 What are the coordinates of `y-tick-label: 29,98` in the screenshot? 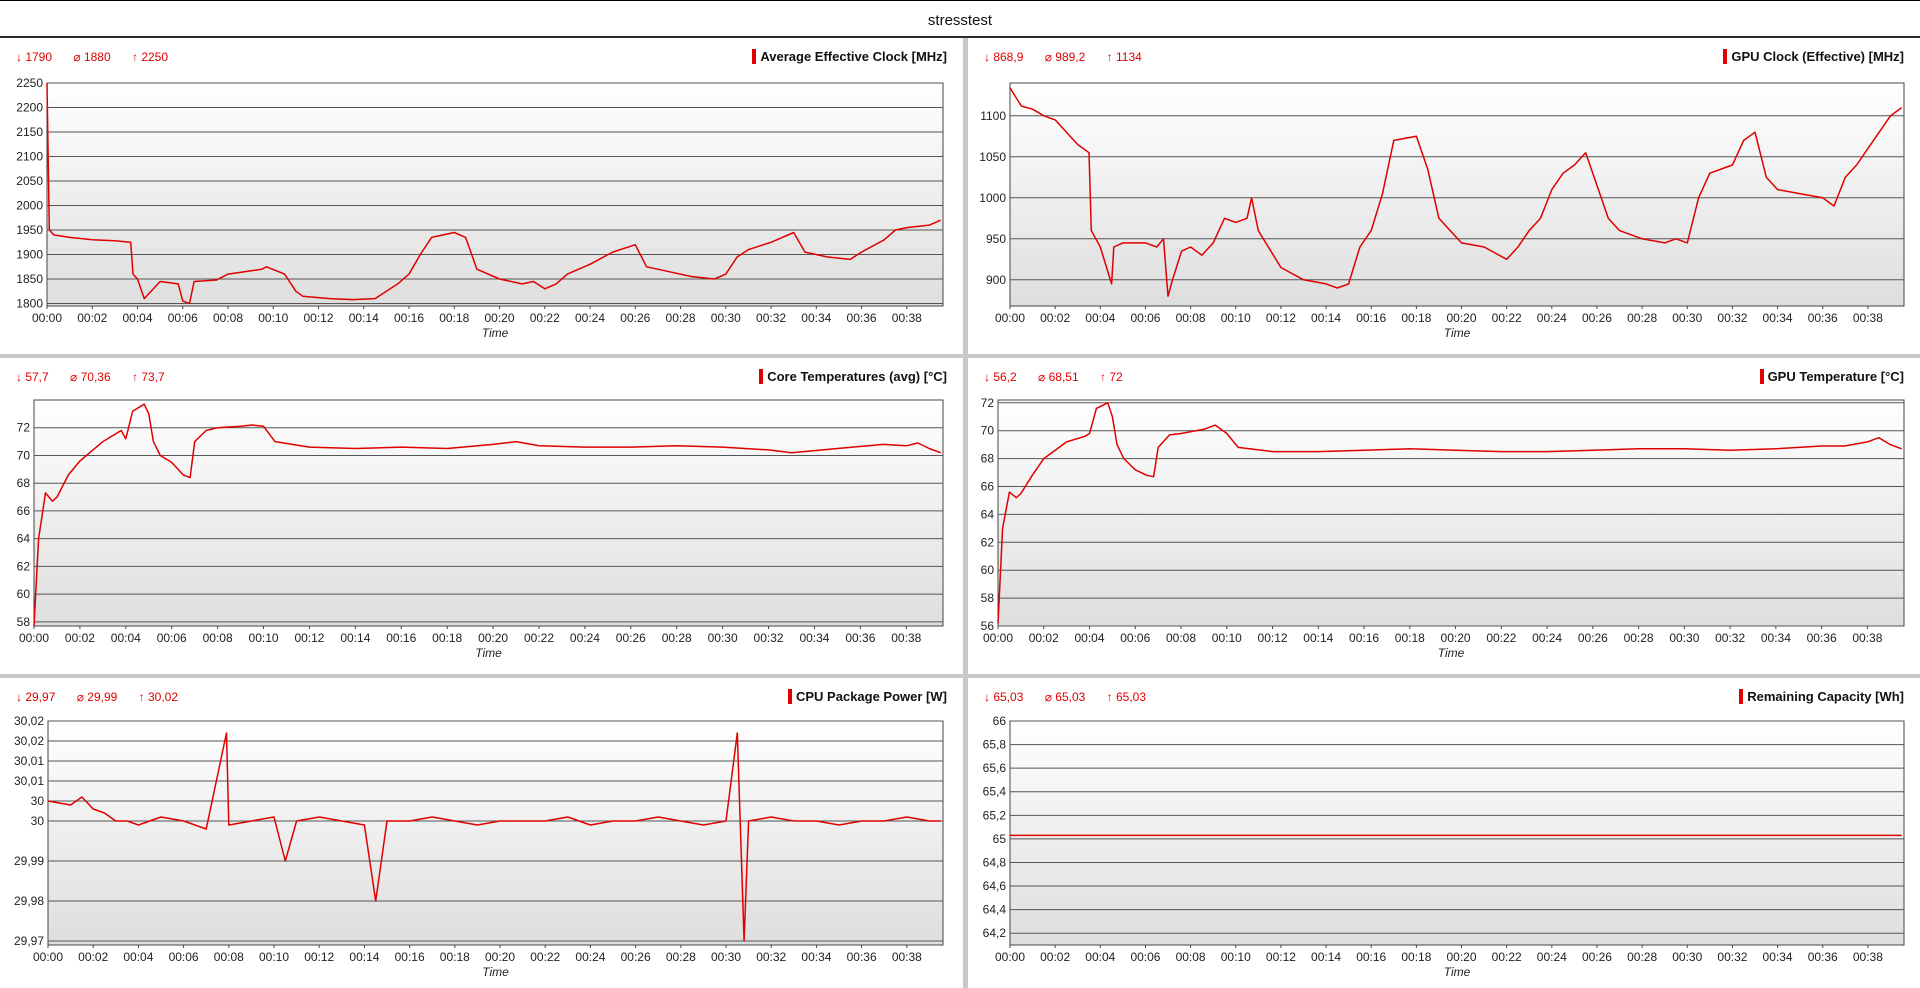 It's located at (29, 901).